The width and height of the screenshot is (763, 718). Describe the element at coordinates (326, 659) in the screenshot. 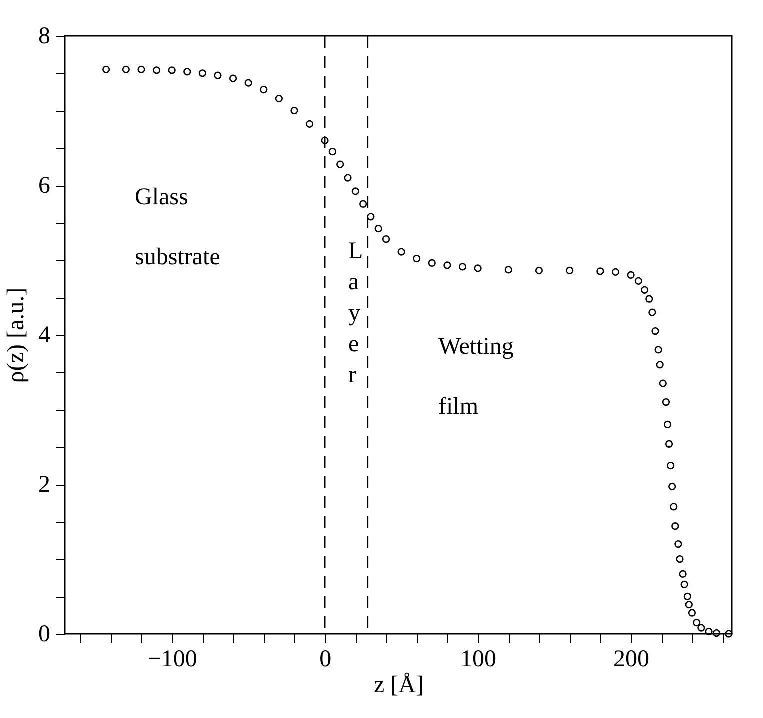

I see `x-tick-label: 0` at that location.